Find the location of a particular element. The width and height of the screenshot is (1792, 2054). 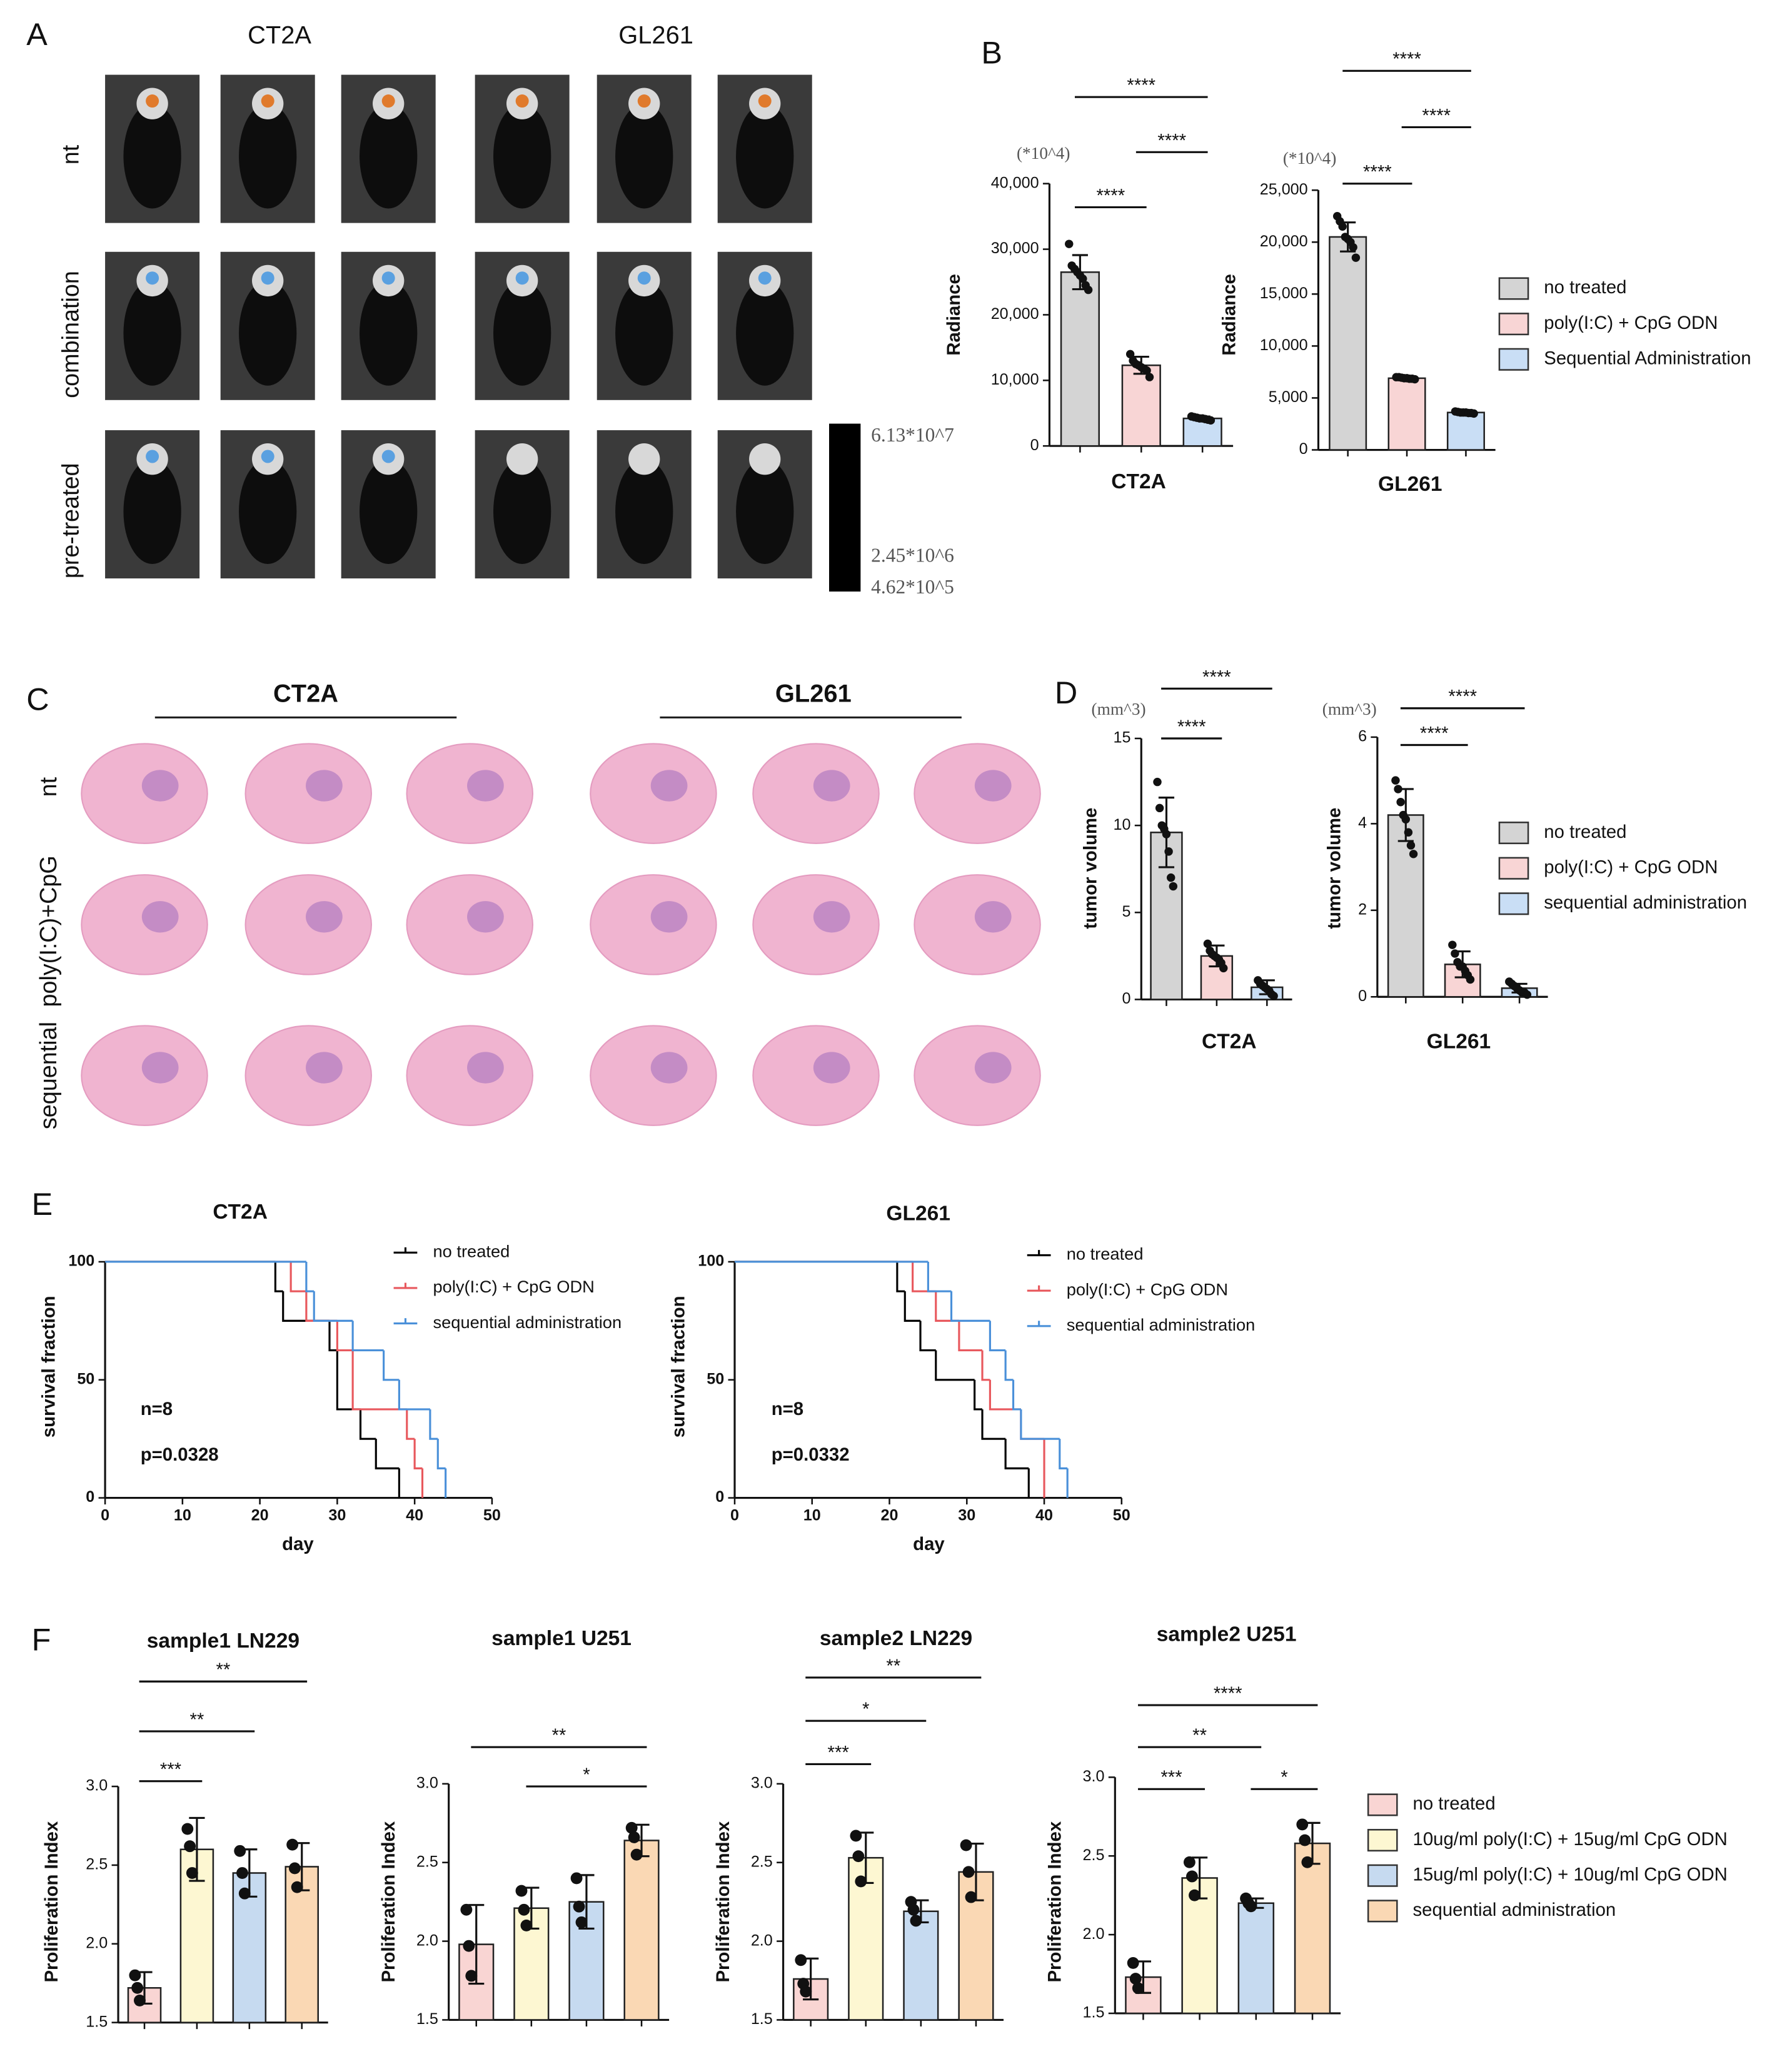

y-axis-label: Proliferation Index is located at coordinates (1055, 1901).